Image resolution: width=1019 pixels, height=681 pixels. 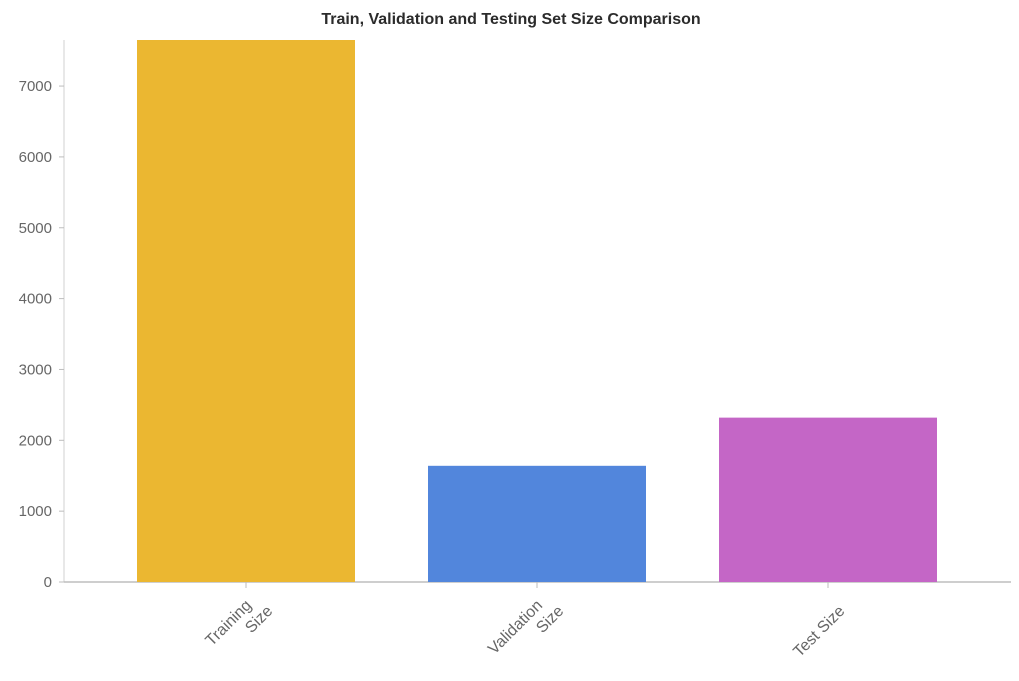 I want to click on x-tick-label: ValidationSize, so click(x=526, y=630).